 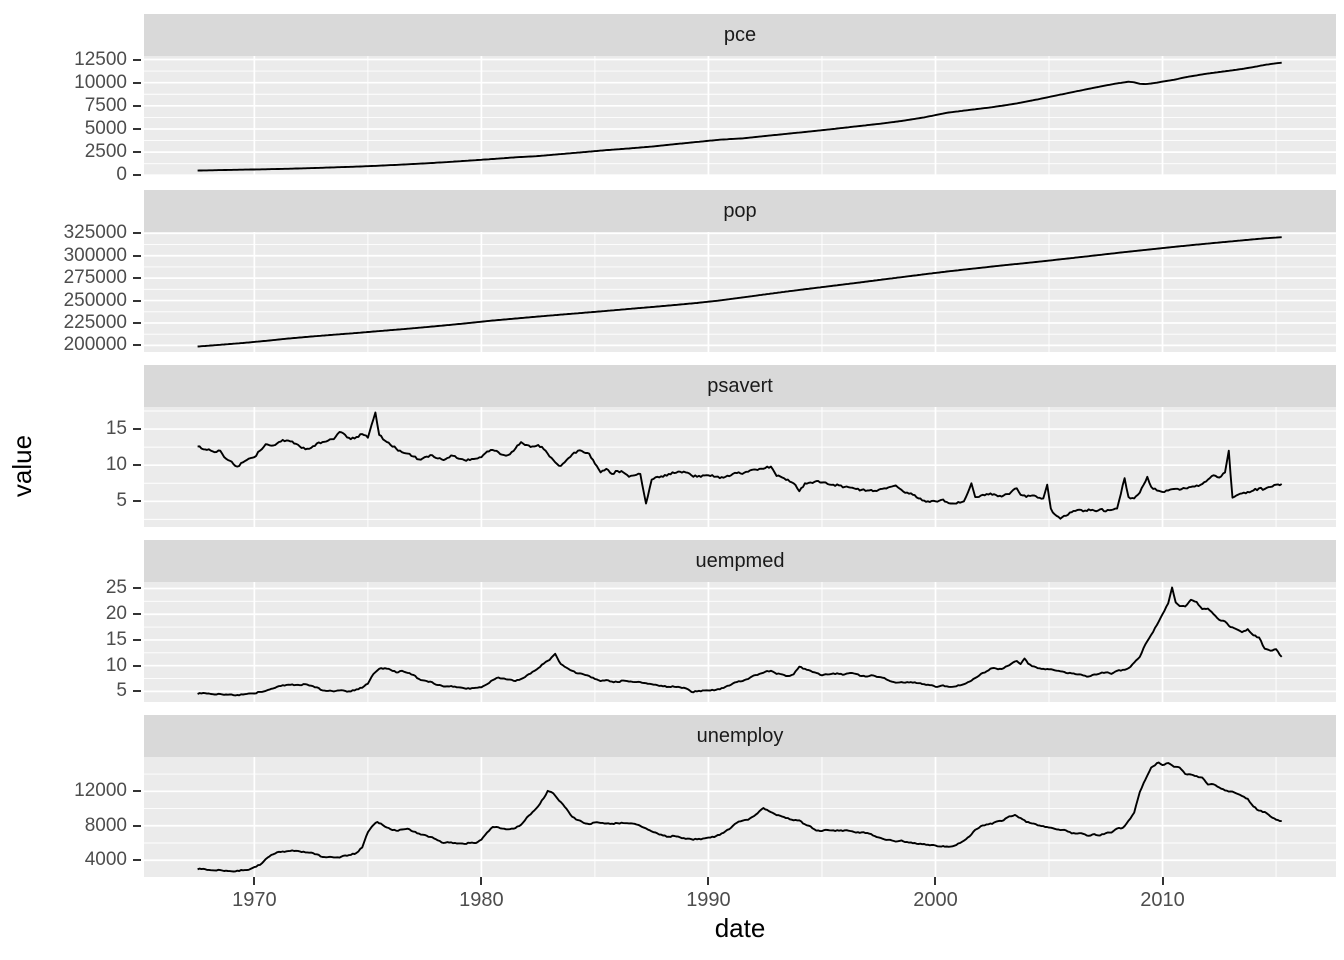 What do you see at coordinates (95, 300) in the screenshot?
I see `y-tick-label: 250000` at bounding box center [95, 300].